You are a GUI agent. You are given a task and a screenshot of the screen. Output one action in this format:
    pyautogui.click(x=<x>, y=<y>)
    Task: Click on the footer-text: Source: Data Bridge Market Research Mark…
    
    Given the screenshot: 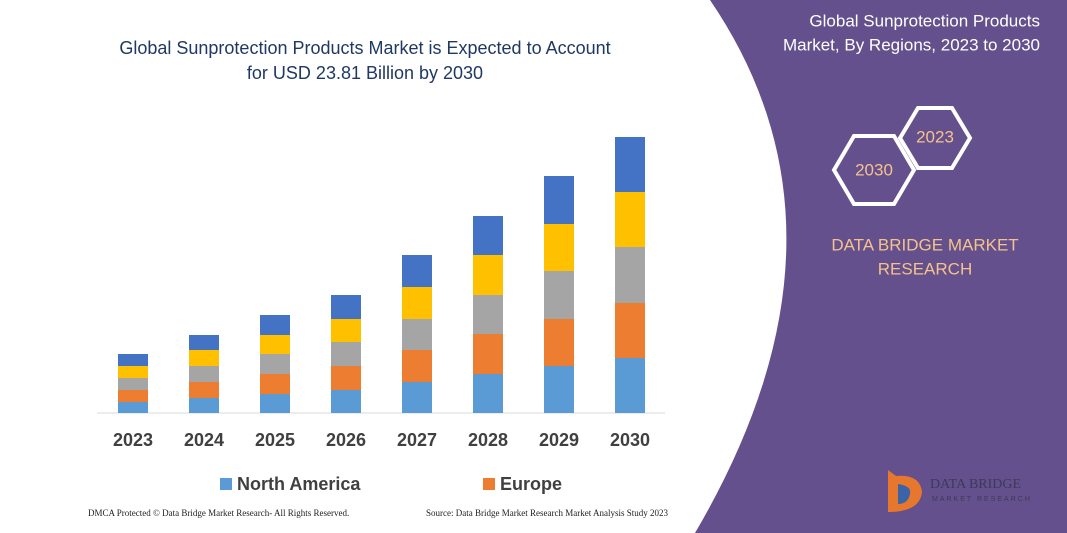 What is the action you would take?
    pyautogui.click(x=547, y=513)
    